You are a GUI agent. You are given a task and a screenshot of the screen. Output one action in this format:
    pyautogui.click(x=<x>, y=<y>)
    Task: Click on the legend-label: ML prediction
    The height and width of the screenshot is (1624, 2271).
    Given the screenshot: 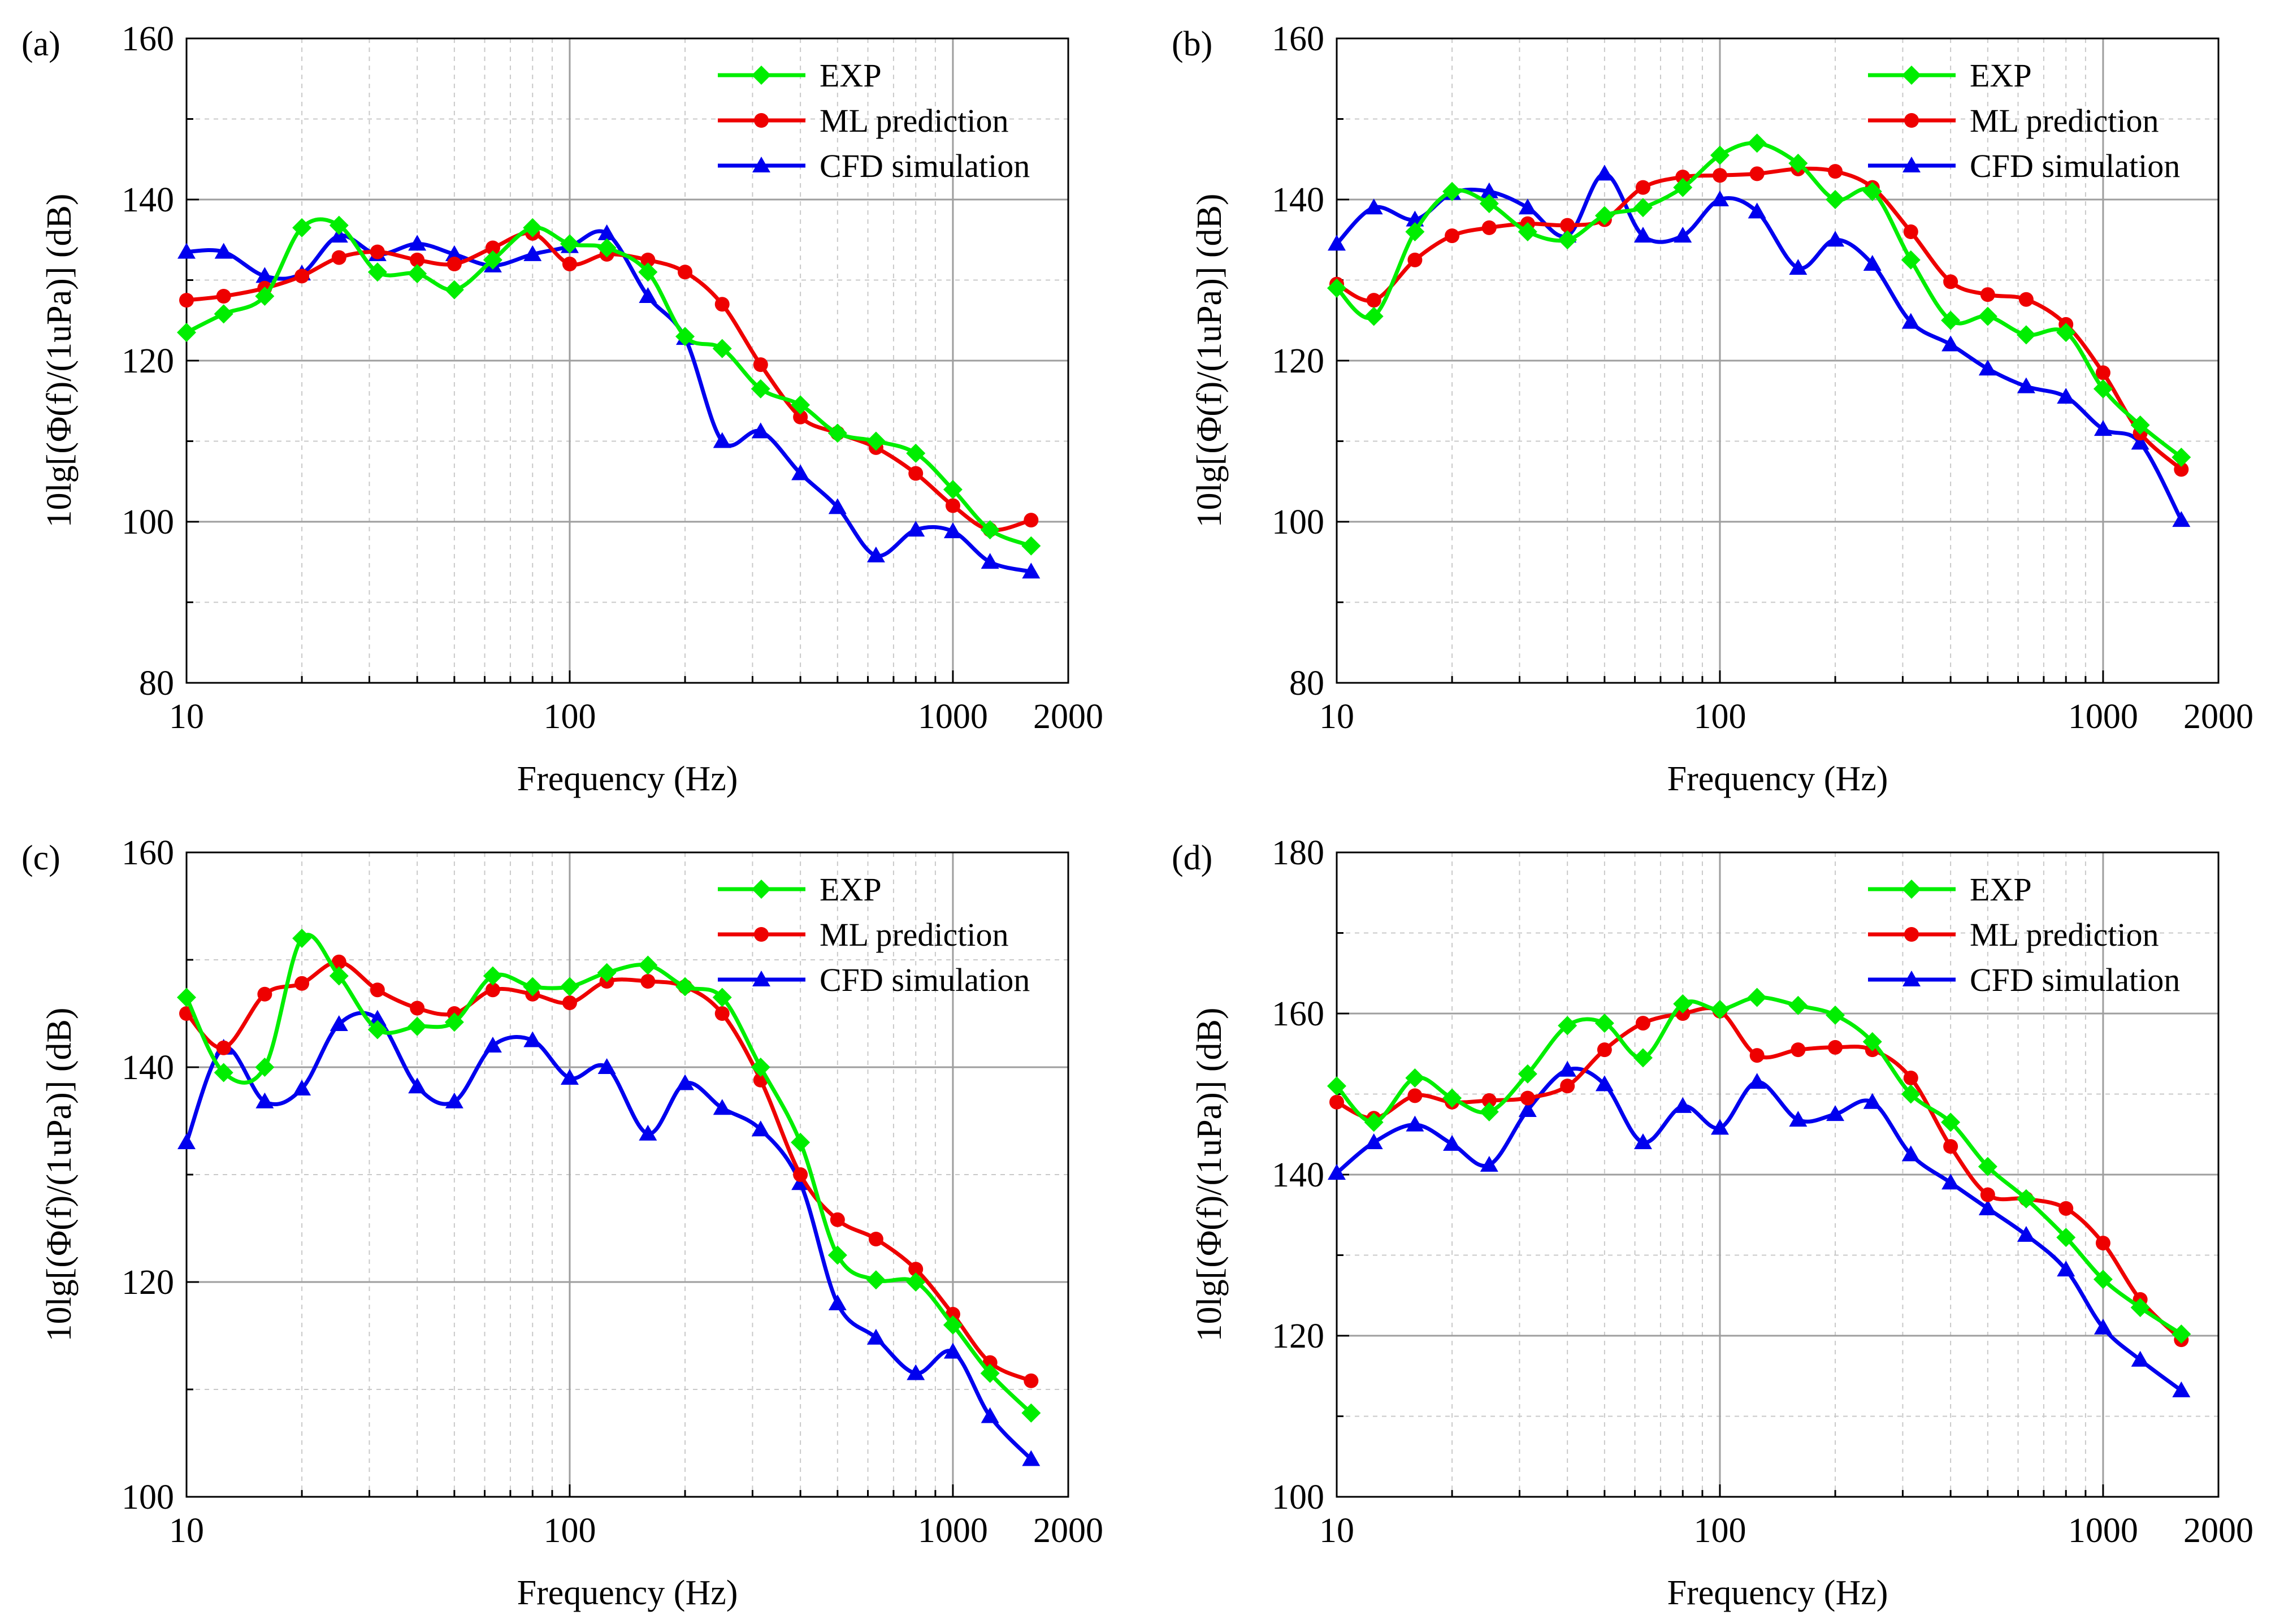 What is the action you would take?
    pyautogui.click(x=914, y=120)
    